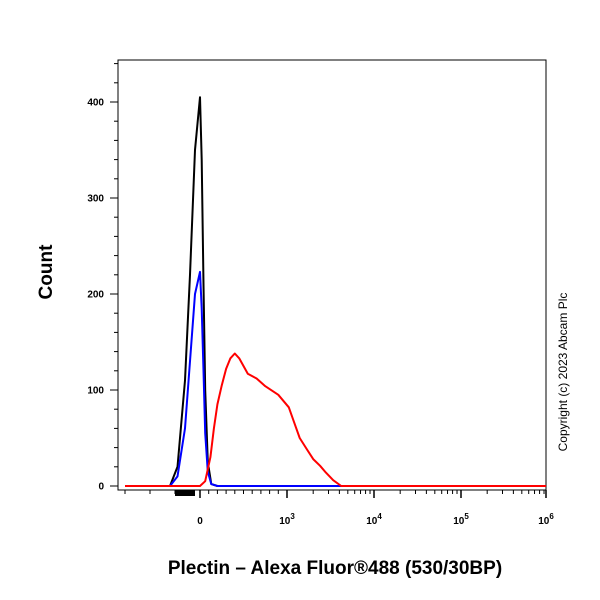 The image size is (600, 600). I want to click on x-tick-label: 10³, so click(287, 519).